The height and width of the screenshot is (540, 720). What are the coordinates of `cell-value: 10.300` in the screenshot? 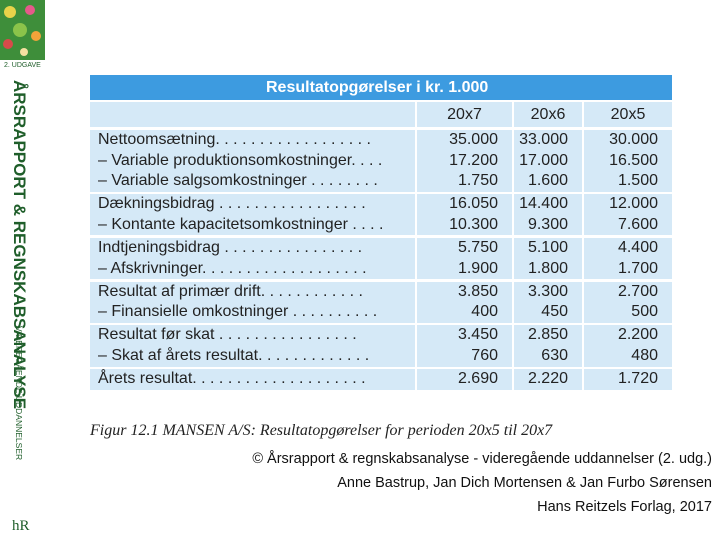 It's located at (464, 225).